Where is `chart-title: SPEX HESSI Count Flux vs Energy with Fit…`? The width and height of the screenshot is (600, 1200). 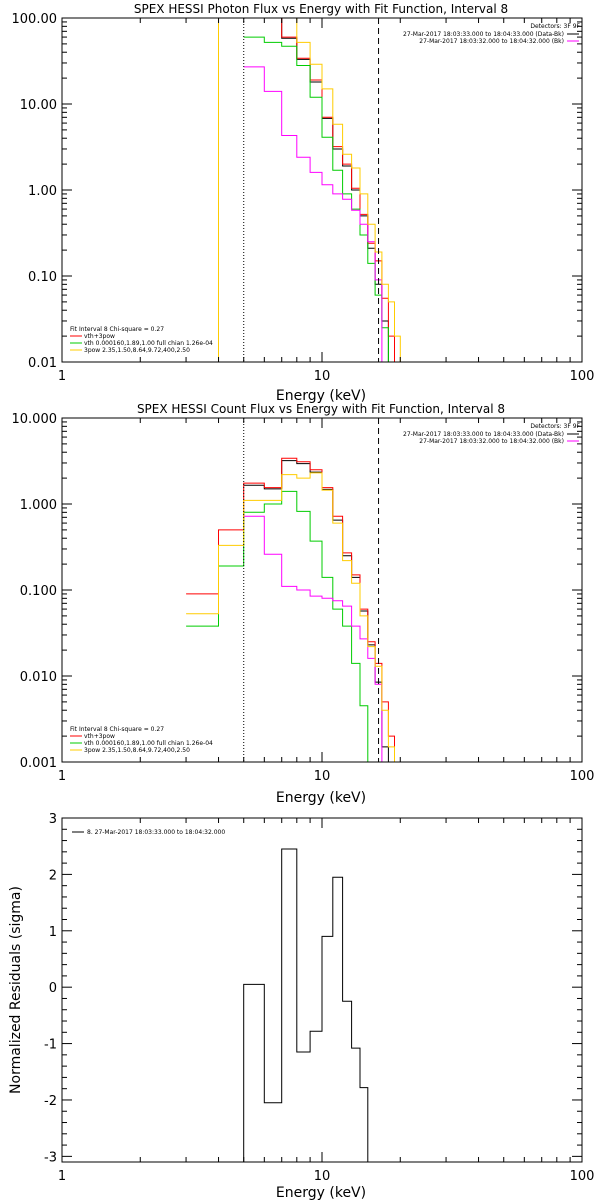
chart-title: SPEX HESSI Count Flux vs Energy with Fit… is located at coordinates (321, 409).